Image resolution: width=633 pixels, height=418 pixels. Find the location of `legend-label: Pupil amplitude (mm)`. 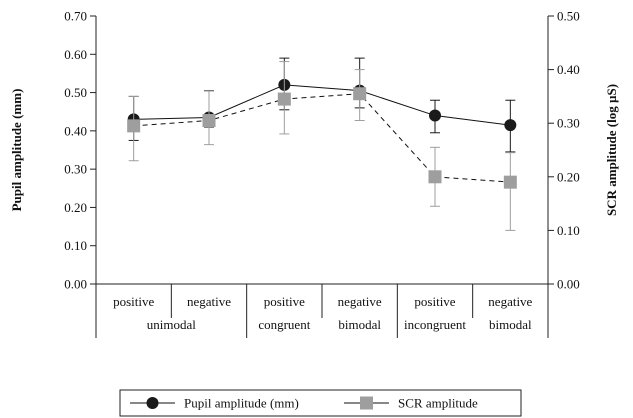

legend-label: Pupil amplitude (mm) is located at coordinates (241, 403).